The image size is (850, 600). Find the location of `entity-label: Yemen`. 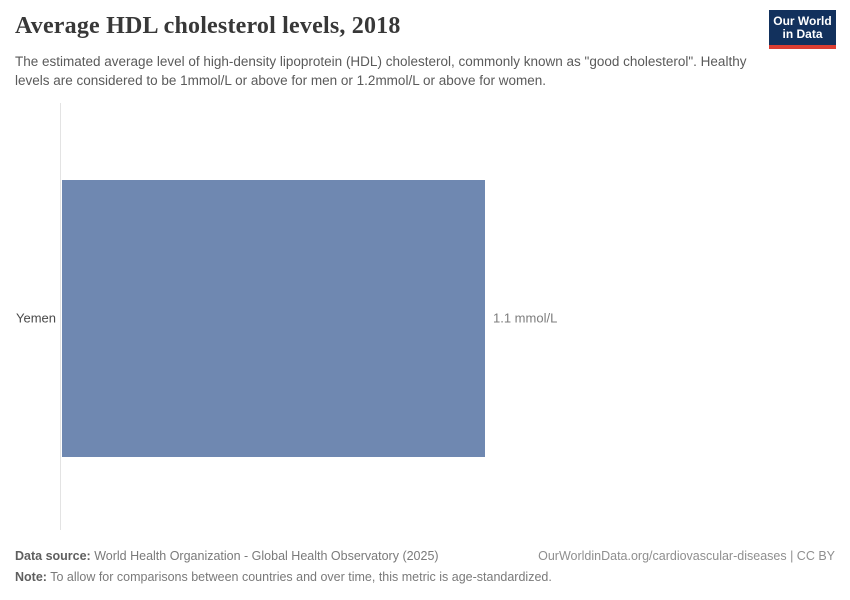

entity-label: Yemen is located at coordinates (36, 318).